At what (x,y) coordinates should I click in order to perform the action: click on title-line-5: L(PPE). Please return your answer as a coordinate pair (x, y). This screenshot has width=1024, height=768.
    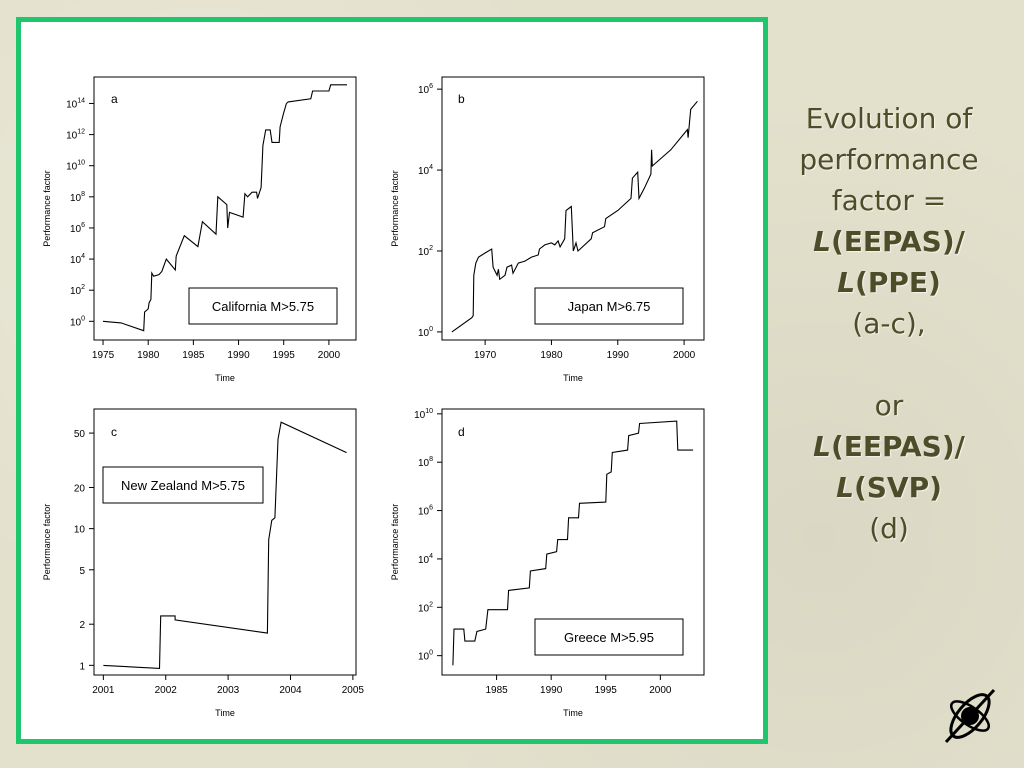
    Looking at the image, I should click on (889, 282).